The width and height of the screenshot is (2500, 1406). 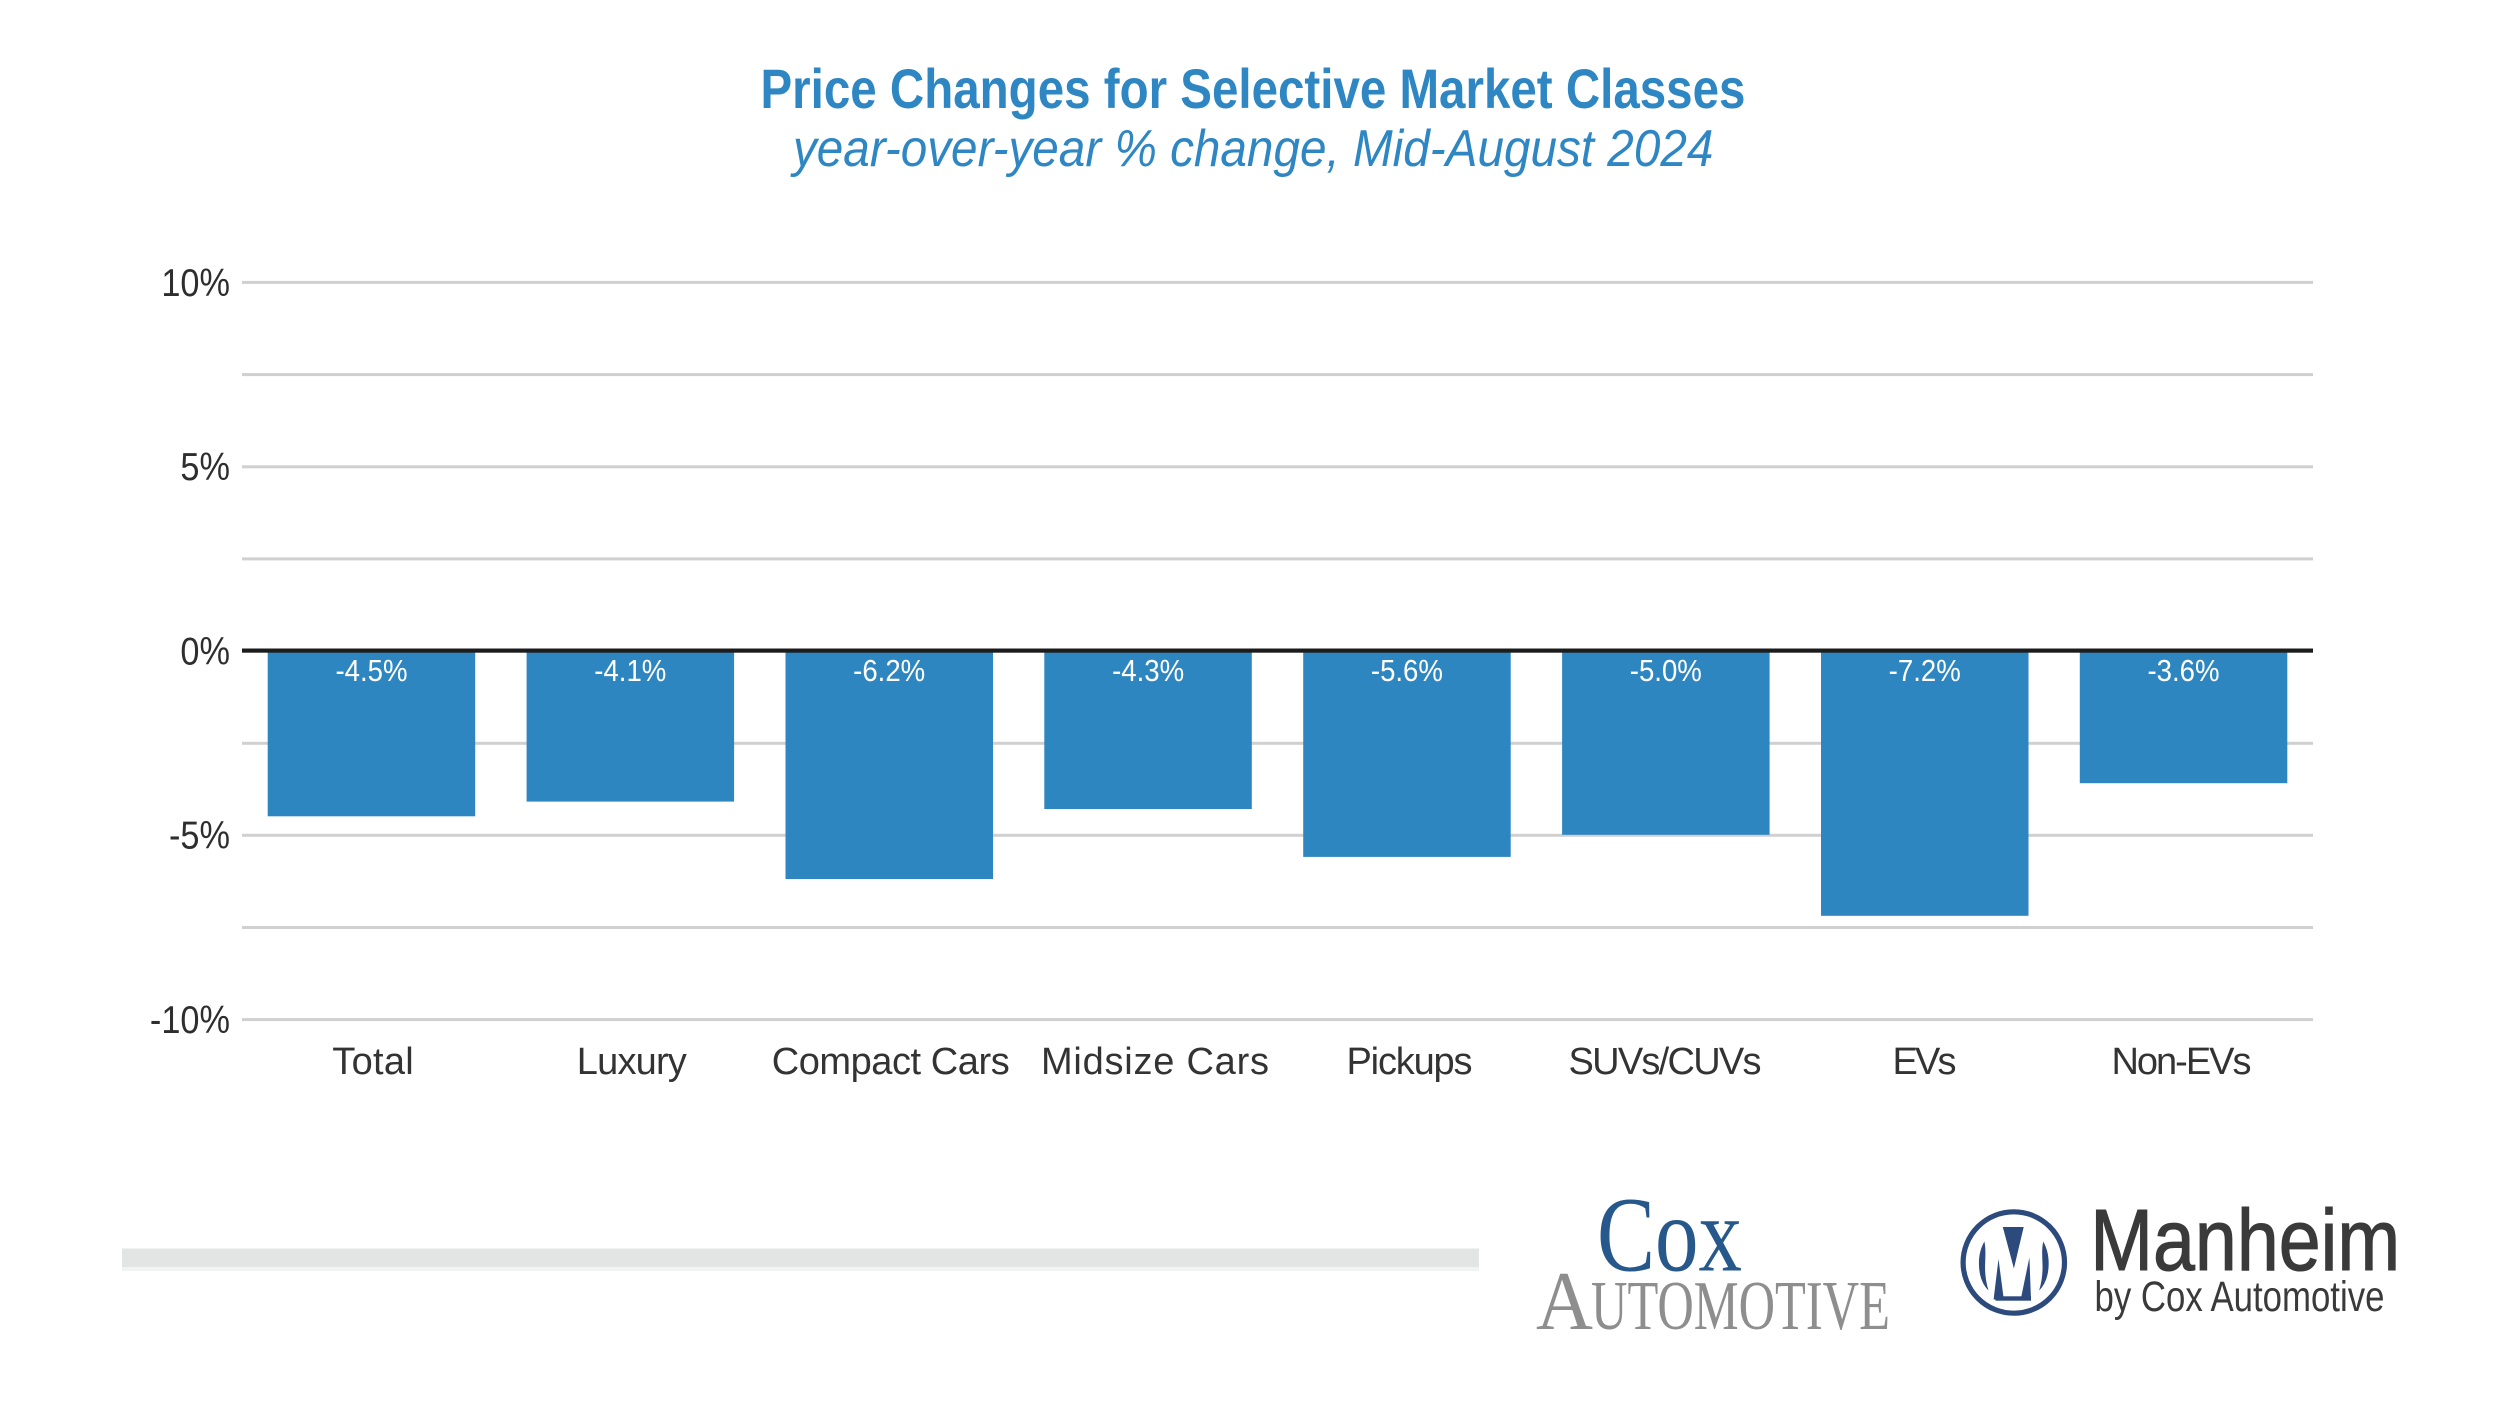 I want to click on svg-text:year-over-year % change, Mid-A: year-over-year % change, Mid-August 2024, so click(x=1251, y=148).